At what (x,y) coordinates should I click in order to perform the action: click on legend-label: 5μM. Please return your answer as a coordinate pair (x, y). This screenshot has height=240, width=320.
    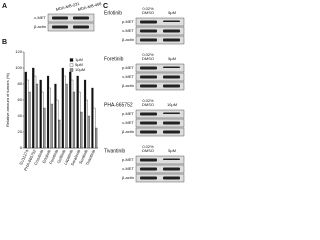
    Looking at the image, I should click on (79, 64).